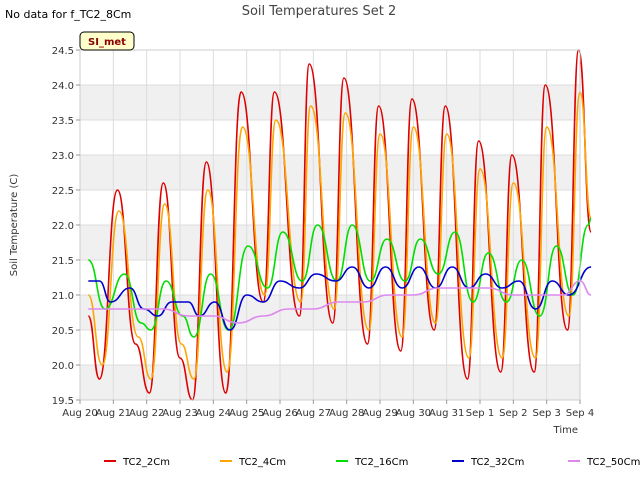  Describe the element at coordinates (213, 413) in the screenshot. I see `x-tick-label: Aug 24` at that location.